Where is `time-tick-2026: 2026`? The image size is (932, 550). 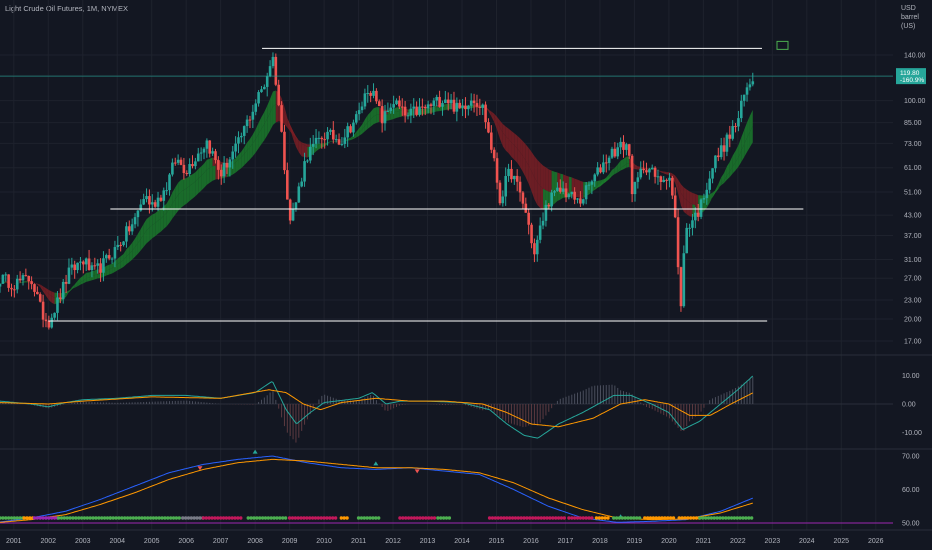 time-tick-2026: 2026 is located at coordinates (876, 541).